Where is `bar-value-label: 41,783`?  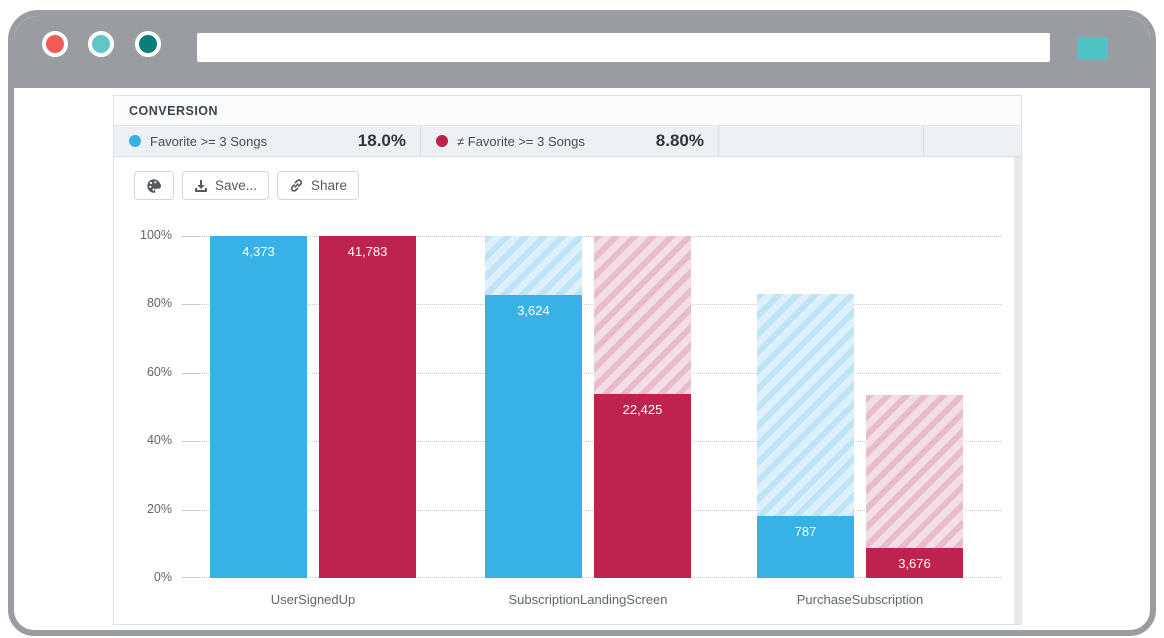 bar-value-label: 41,783 is located at coordinates (367, 251).